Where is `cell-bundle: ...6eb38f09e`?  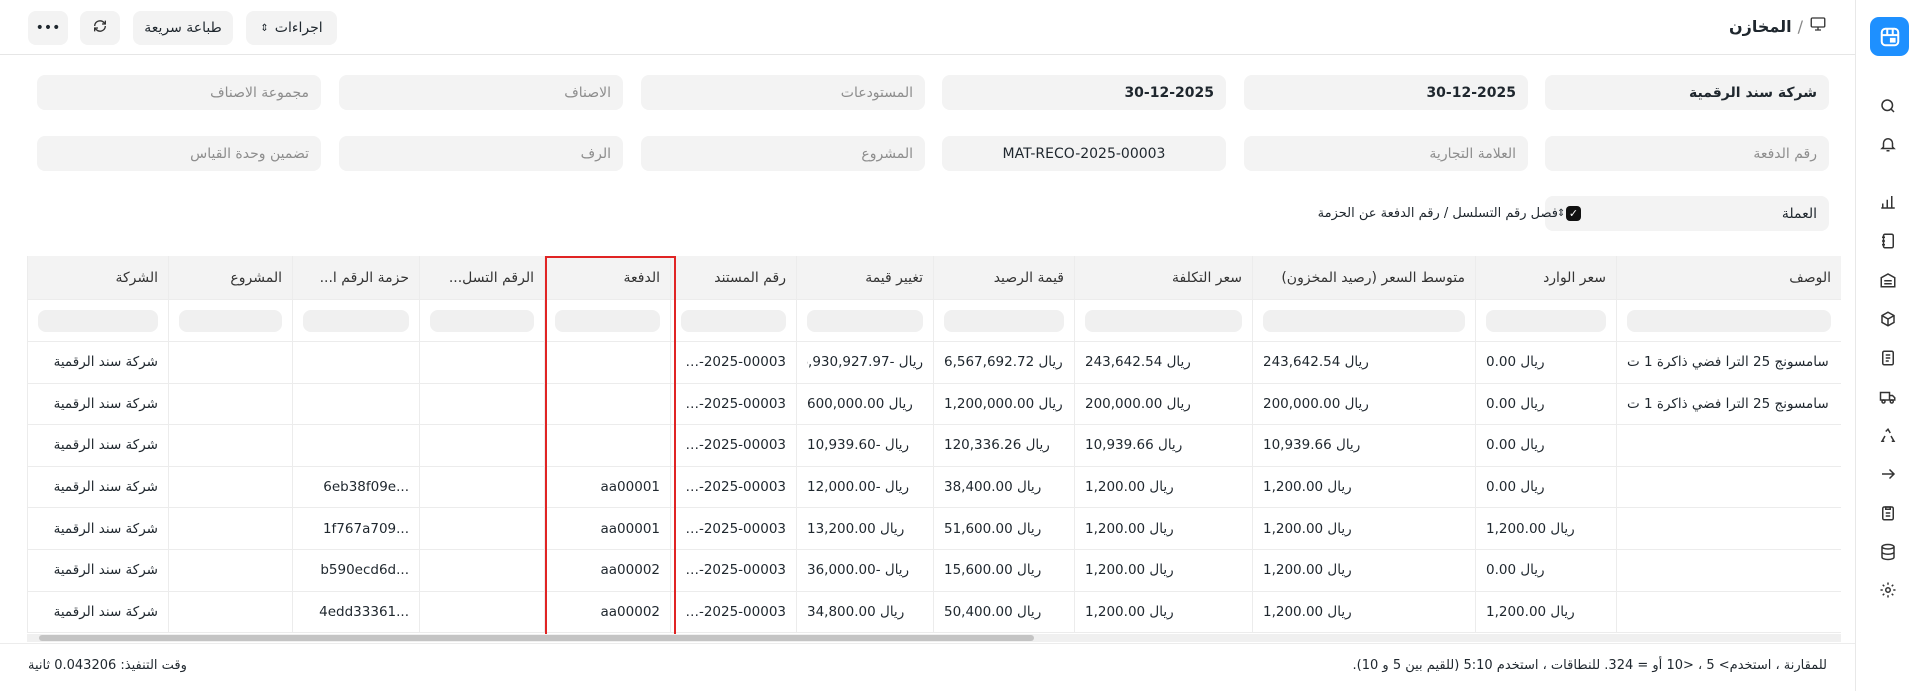 cell-bundle: ...6eb38f09e is located at coordinates (355, 487).